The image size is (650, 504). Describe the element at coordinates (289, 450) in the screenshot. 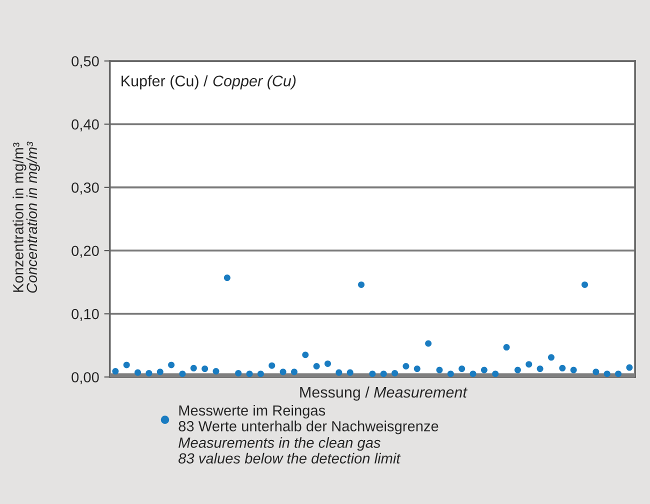

I see `text: Measurements in the clean gas 83 values below the detection limit` at that location.